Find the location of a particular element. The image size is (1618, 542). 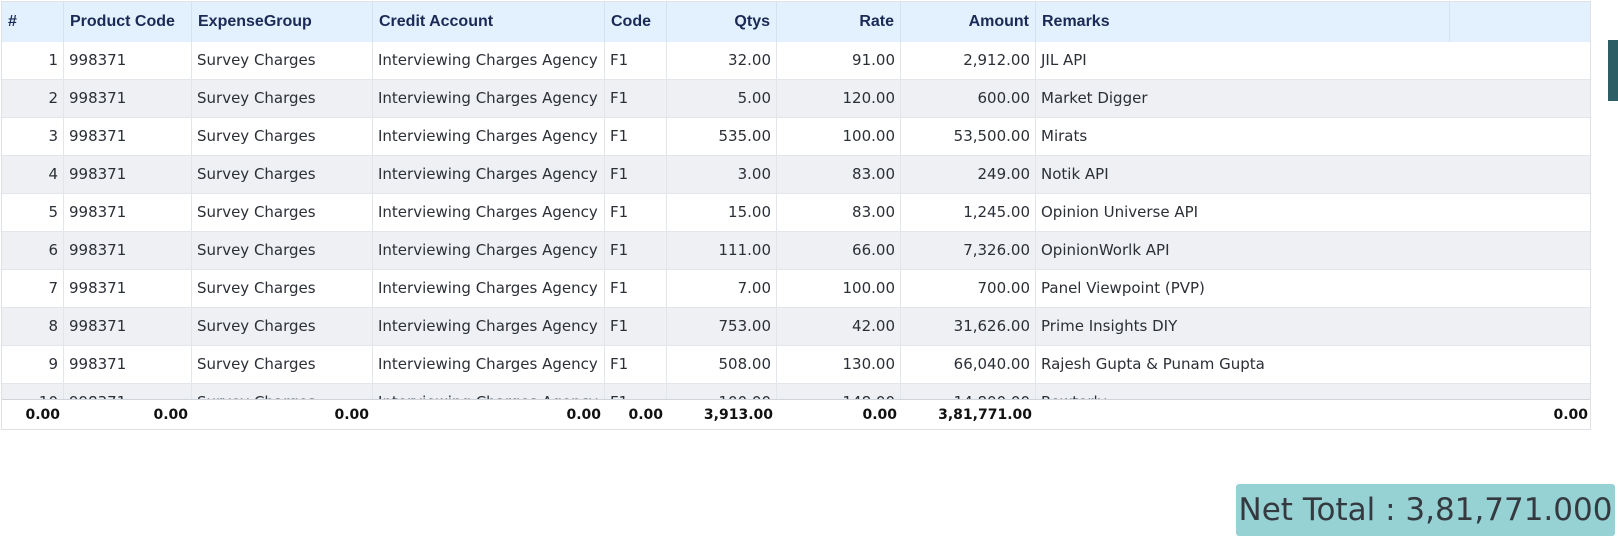

cell-qtys: 753.00 is located at coordinates (722, 326).